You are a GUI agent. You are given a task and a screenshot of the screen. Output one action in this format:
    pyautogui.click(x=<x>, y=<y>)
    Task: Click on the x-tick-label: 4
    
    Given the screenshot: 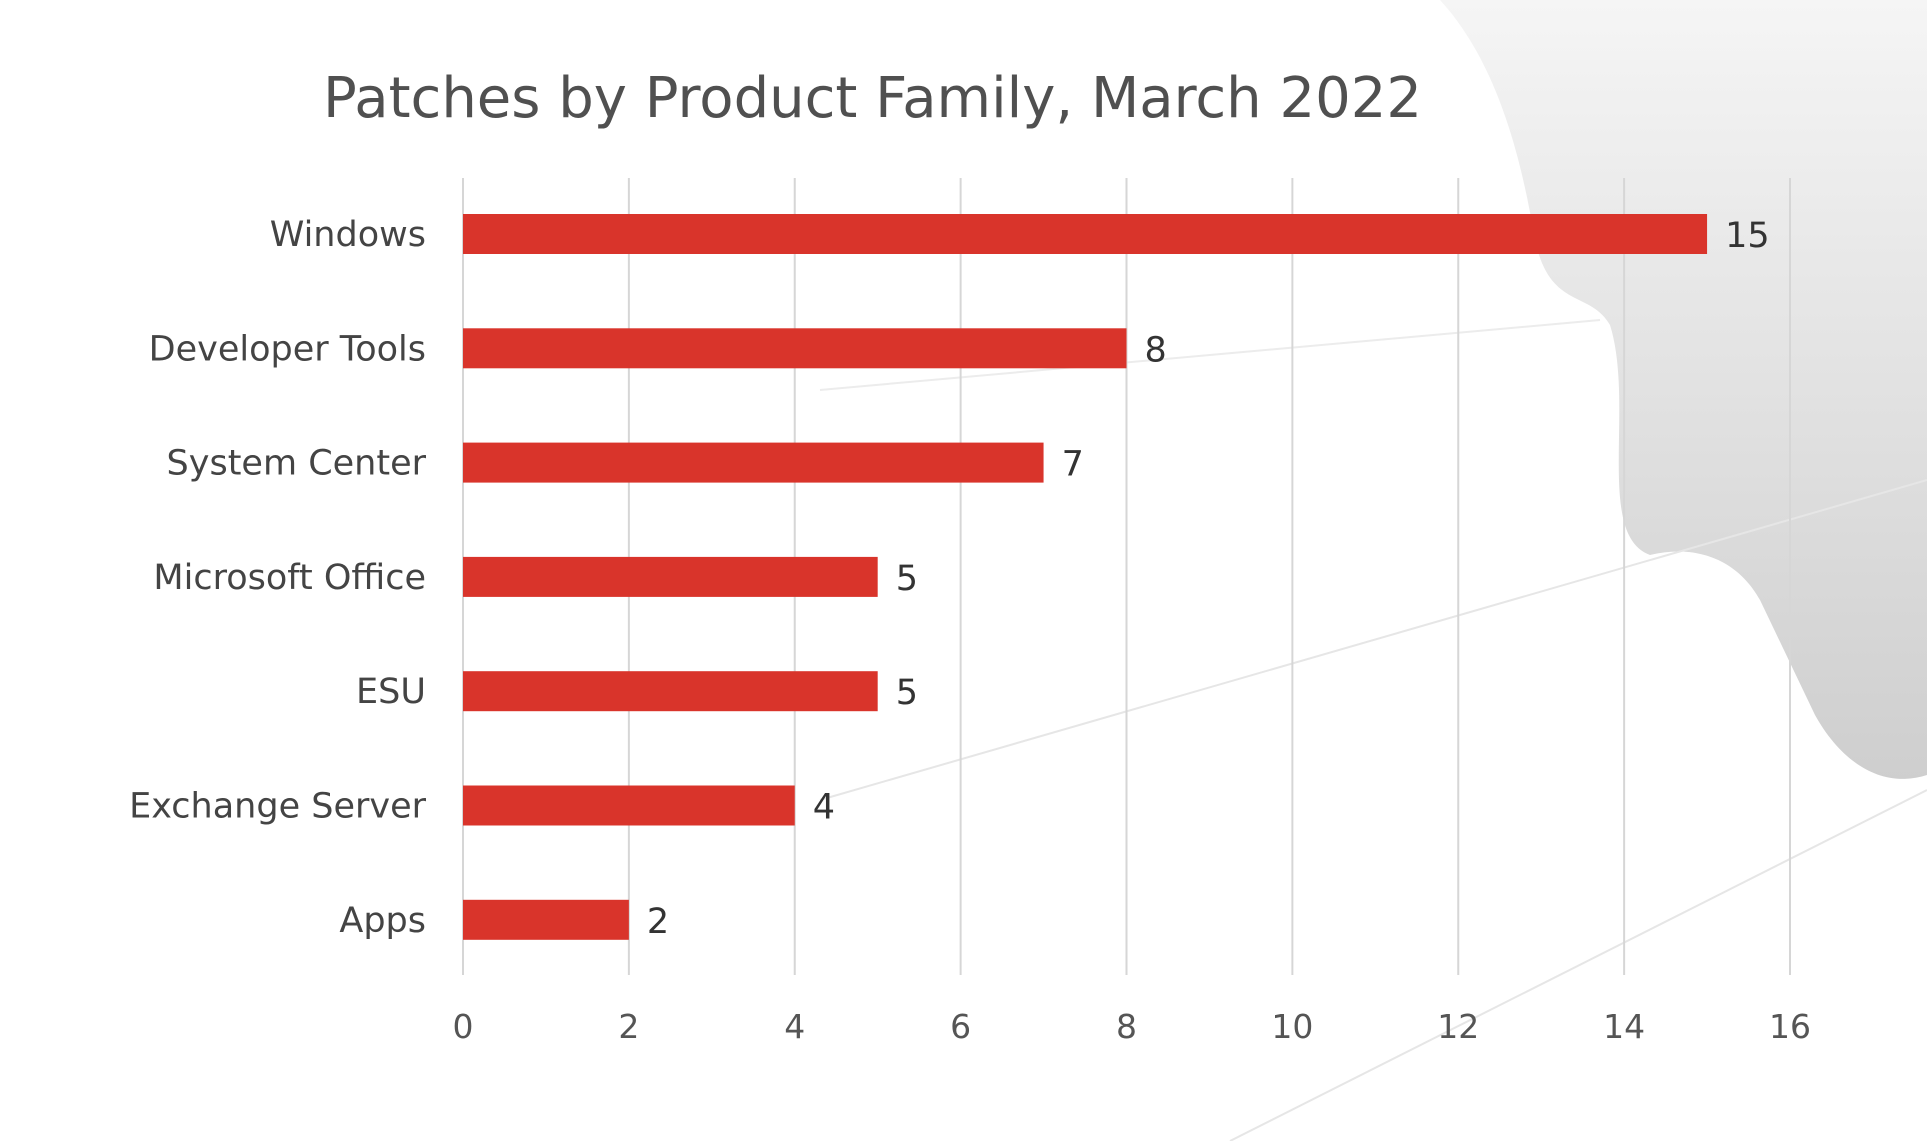 What is the action you would take?
    pyautogui.click(x=794, y=1026)
    